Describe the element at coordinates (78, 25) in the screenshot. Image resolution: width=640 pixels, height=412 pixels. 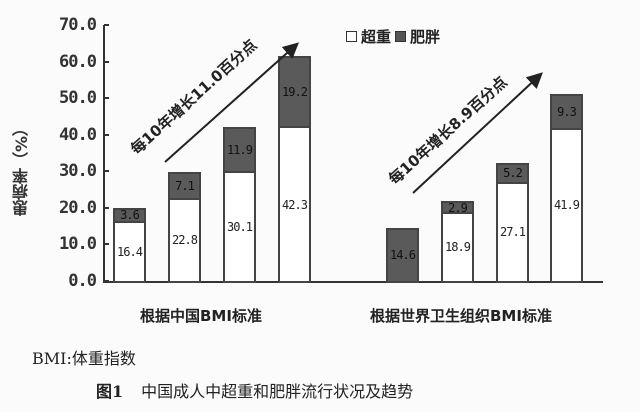
I see `y-tick-label: 70.0` at that location.